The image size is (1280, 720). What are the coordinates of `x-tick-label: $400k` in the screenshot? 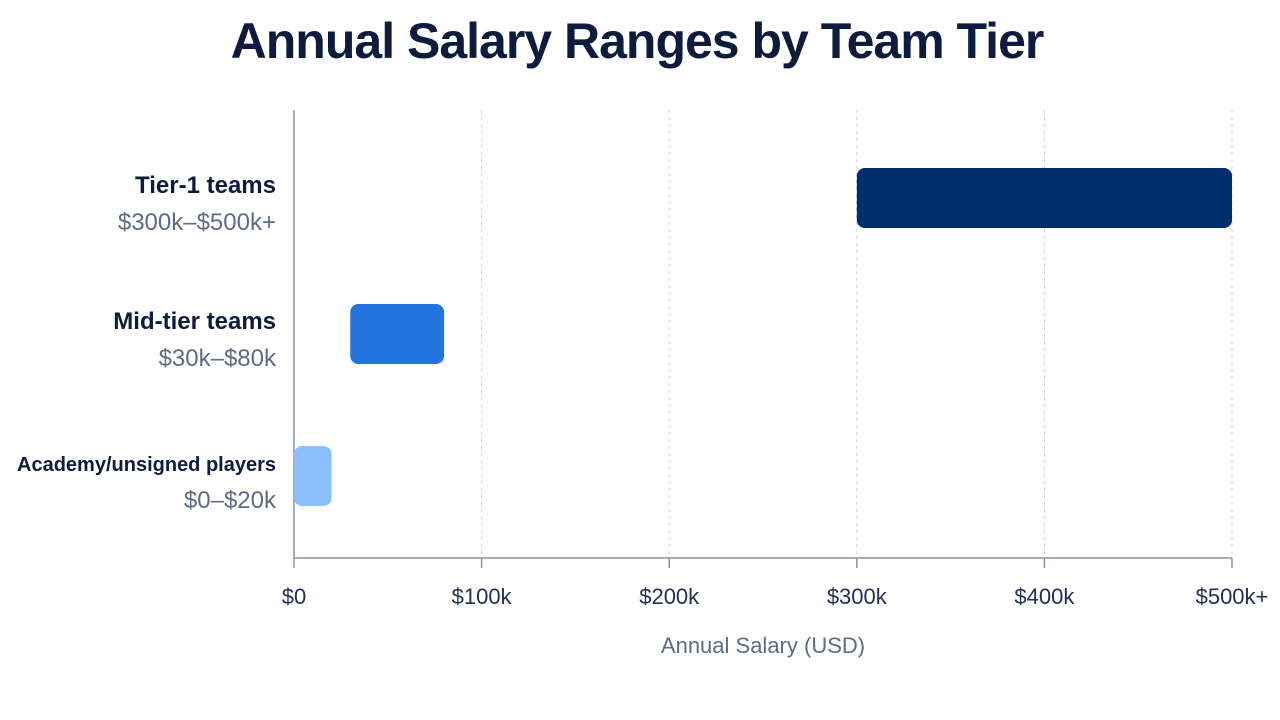 It's located at (1044, 596).